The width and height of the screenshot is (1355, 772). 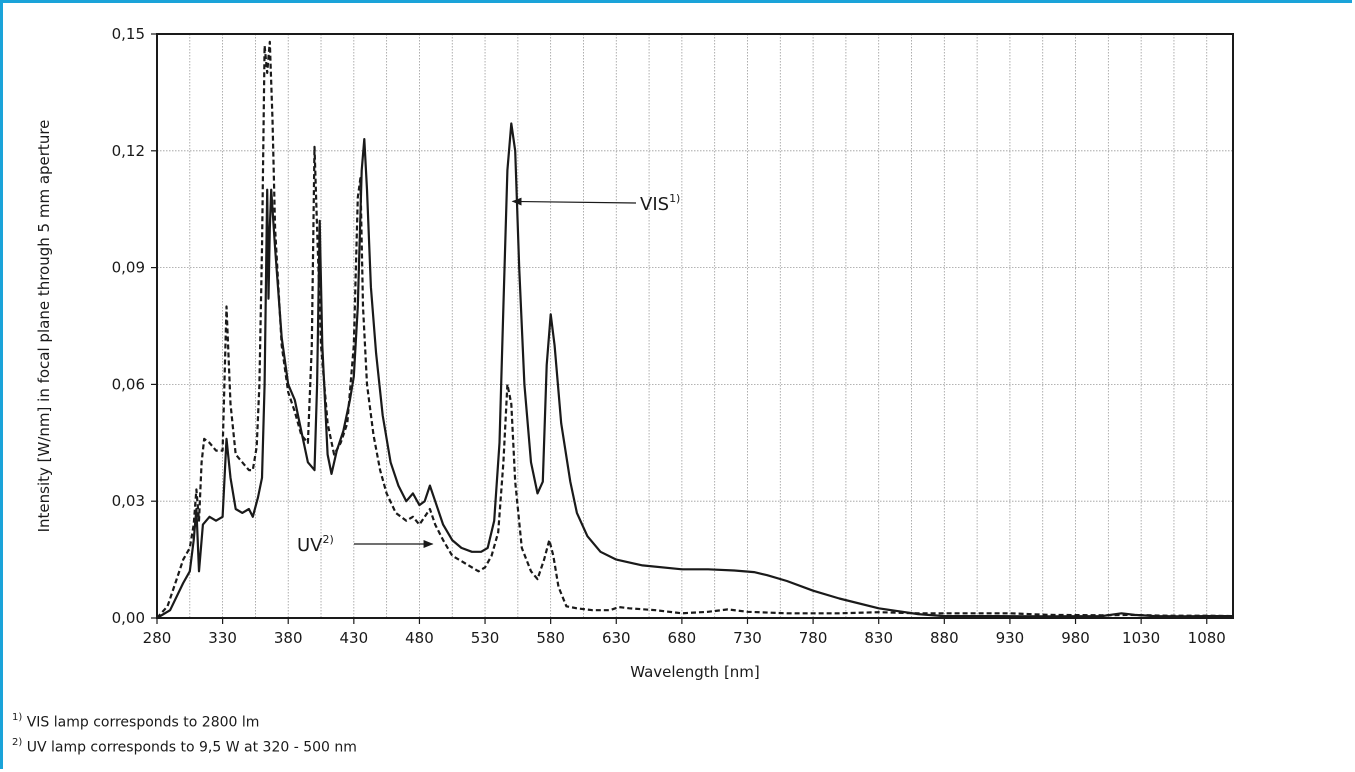 I want to click on footnote-uv-marker: 2), so click(x=17, y=742).